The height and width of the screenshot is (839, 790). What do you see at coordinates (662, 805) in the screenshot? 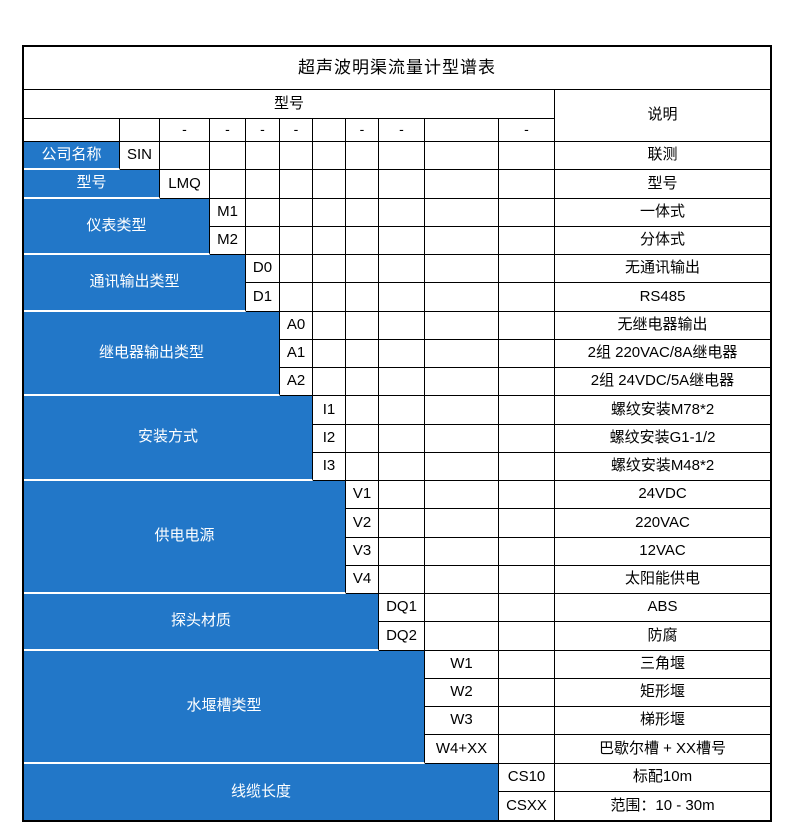
I see `description-cell: 范围：10 - 30m` at bounding box center [662, 805].